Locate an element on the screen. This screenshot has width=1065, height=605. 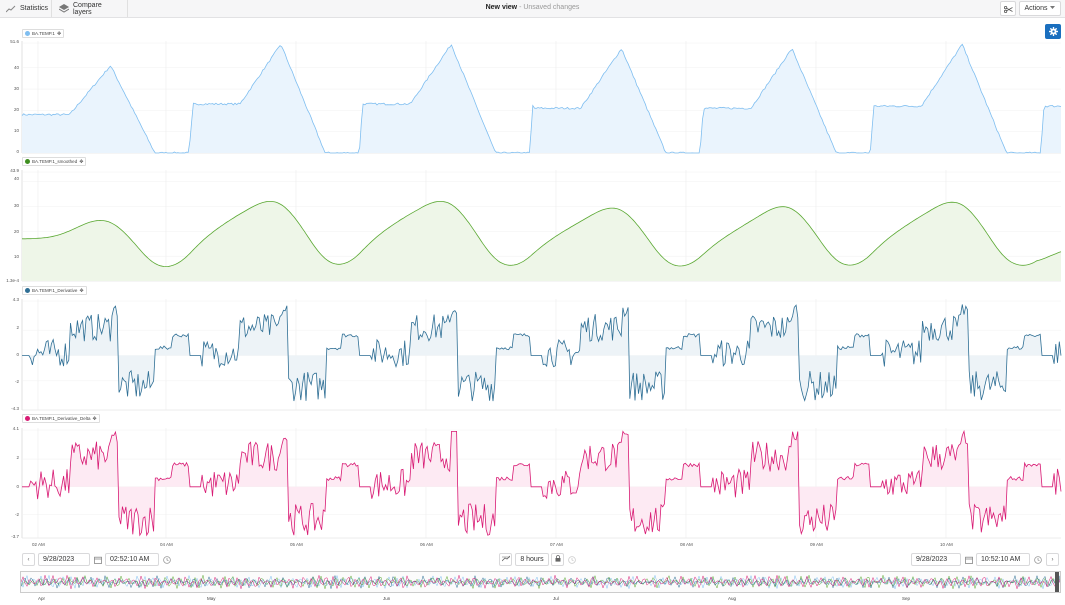
series-line is located at coordinates (542, 234).